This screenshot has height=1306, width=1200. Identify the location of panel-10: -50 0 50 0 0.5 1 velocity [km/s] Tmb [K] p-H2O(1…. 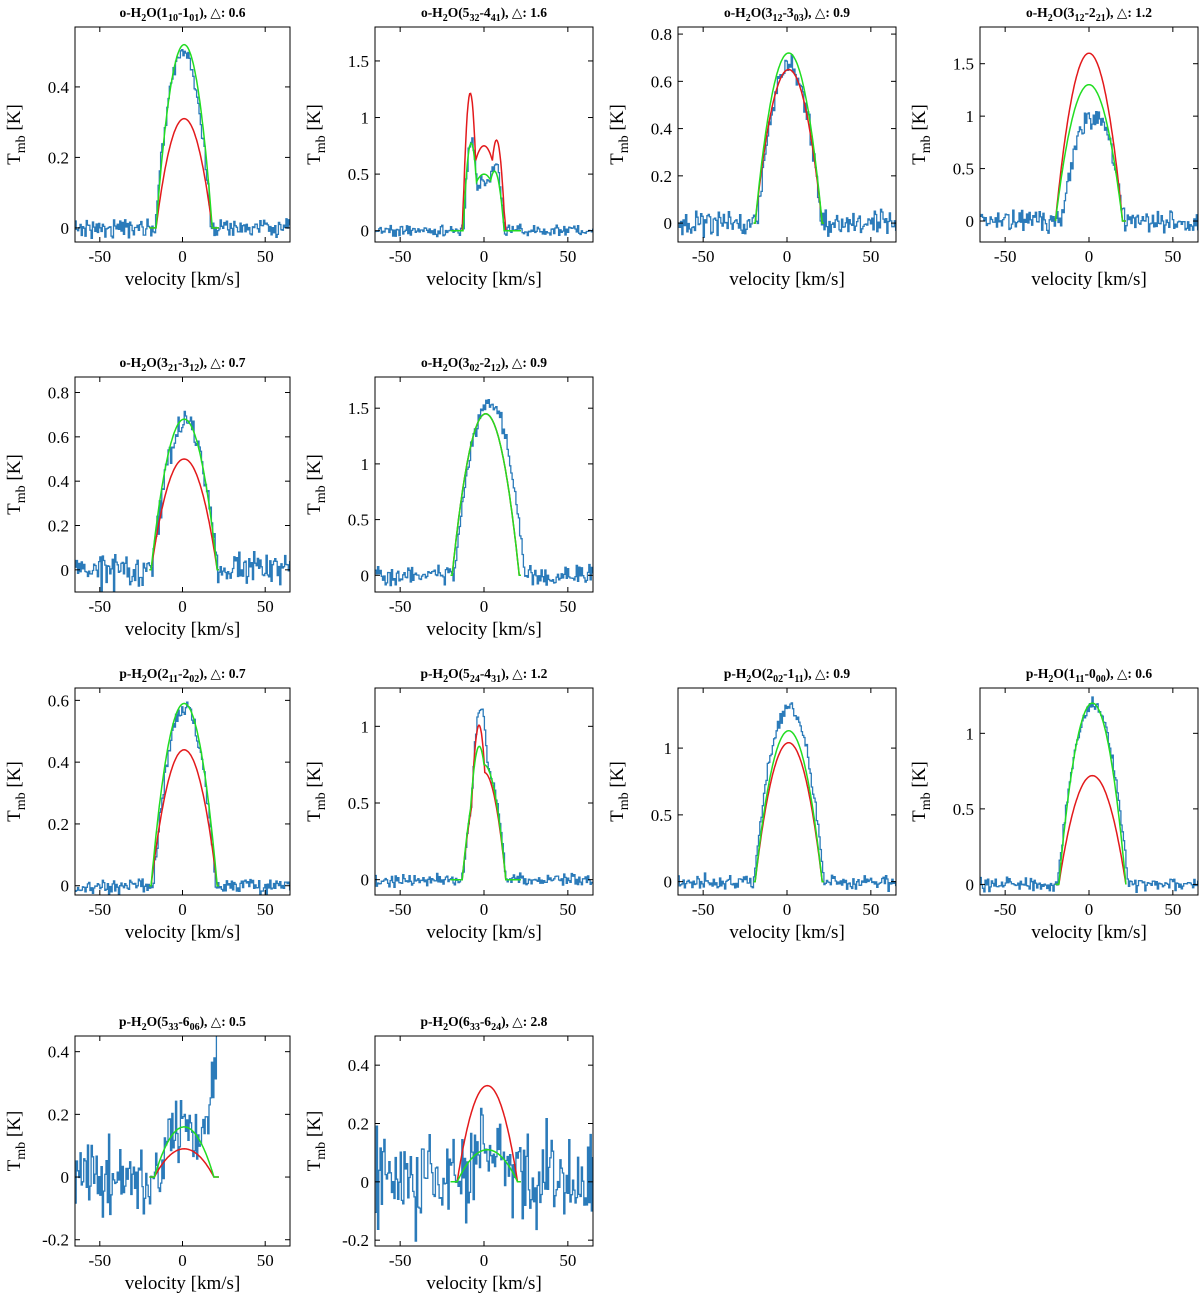
(1054, 804).